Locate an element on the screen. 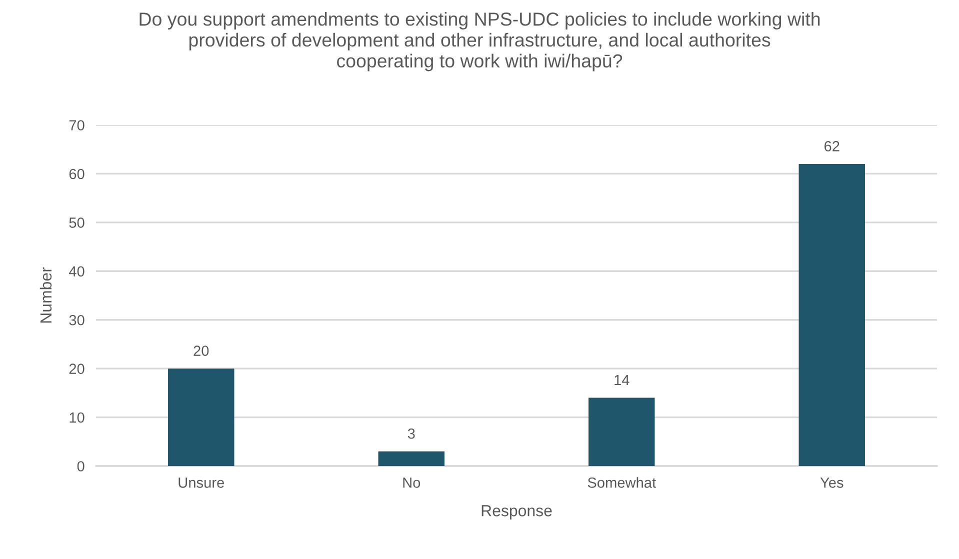  y-tick-label: 40 is located at coordinates (76, 271).